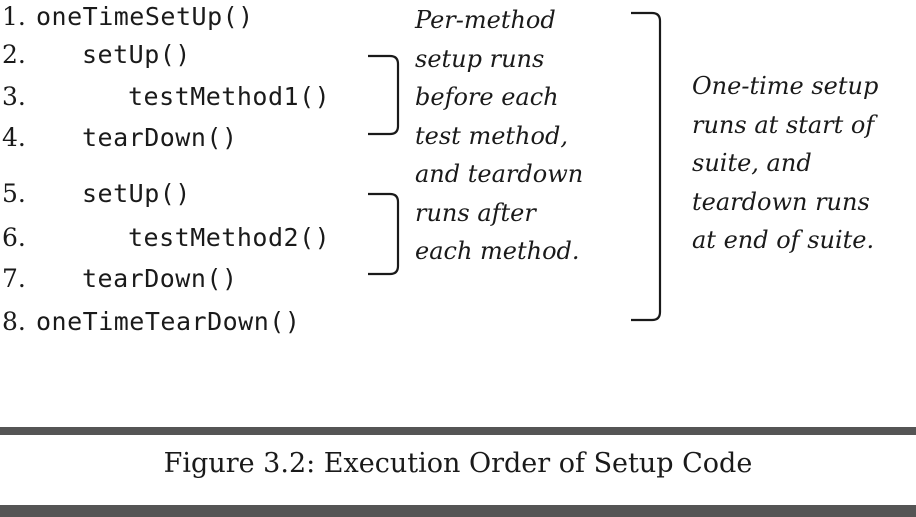 Image resolution: width=916 pixels, height=517 pixels. I want to click on line-number: 7., so click(14, 278).